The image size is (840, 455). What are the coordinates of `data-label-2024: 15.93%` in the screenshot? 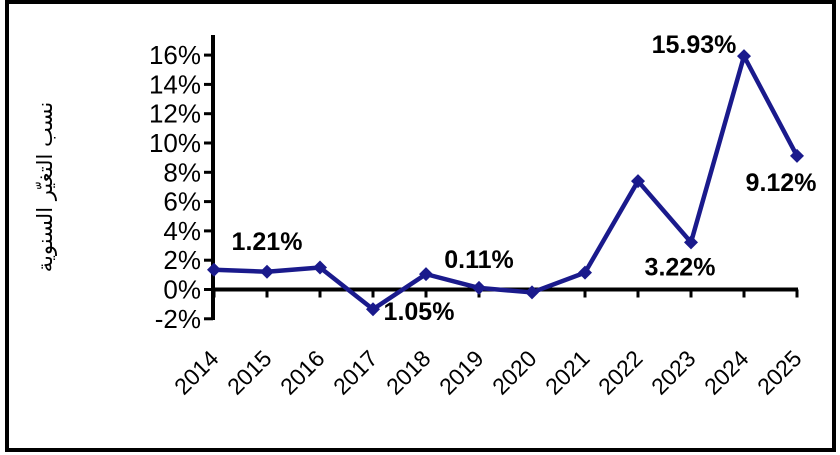 It's located at (694, 45).